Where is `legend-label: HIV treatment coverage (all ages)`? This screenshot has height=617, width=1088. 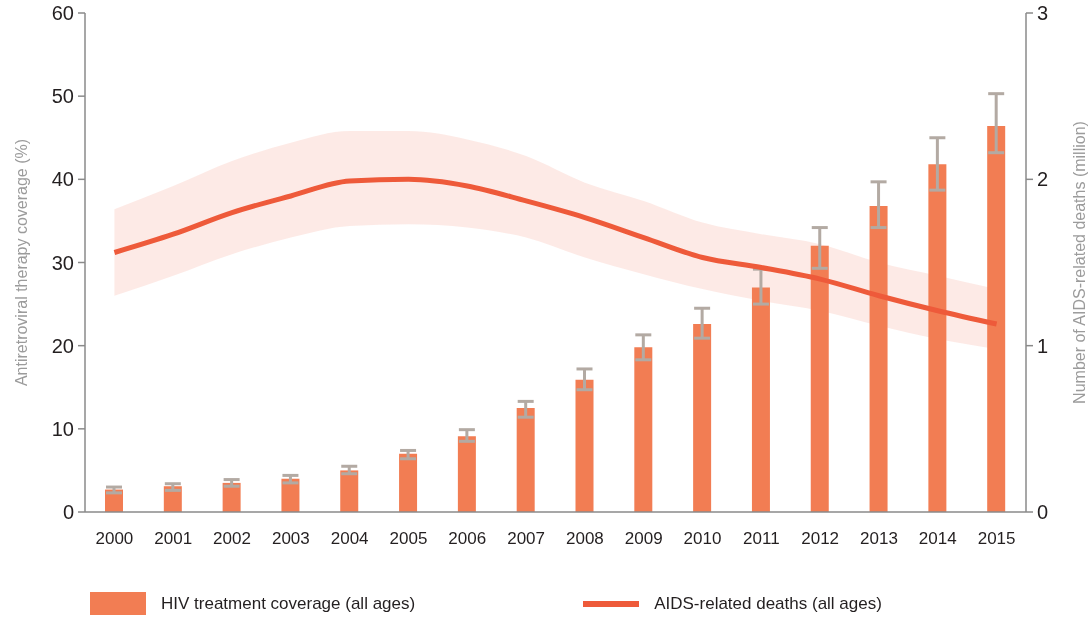 legend-label: HIV treatment coverage (all ages) is located at coordinates (288, 603).